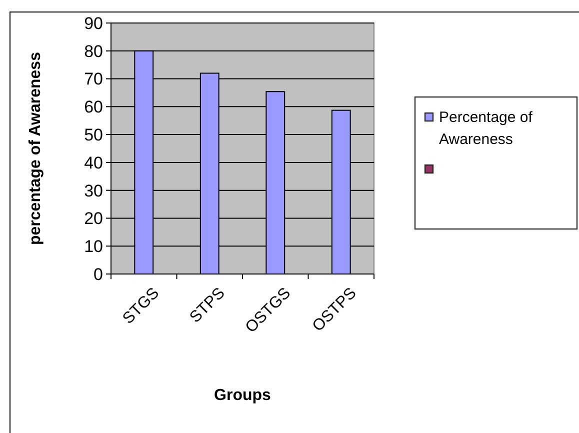 The height and width of the screenshot is (433, 579). What do you see at coordinates (93, 246) in the screenshot?
I see `y-tick-label: 10` at bounding box center [93, 246].